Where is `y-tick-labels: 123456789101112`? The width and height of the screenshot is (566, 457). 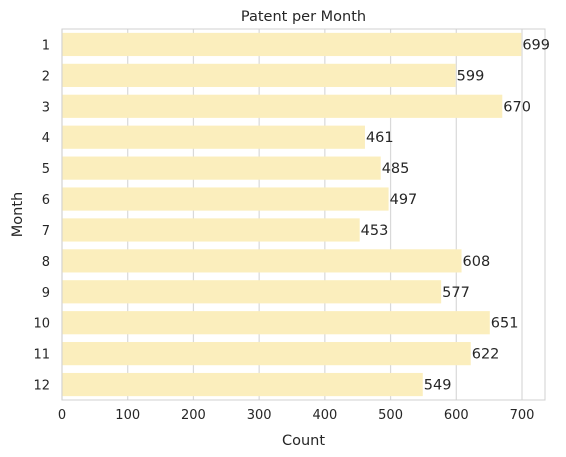 y-tick-labels: 123456789101112 is located at coordinates (41, 215).